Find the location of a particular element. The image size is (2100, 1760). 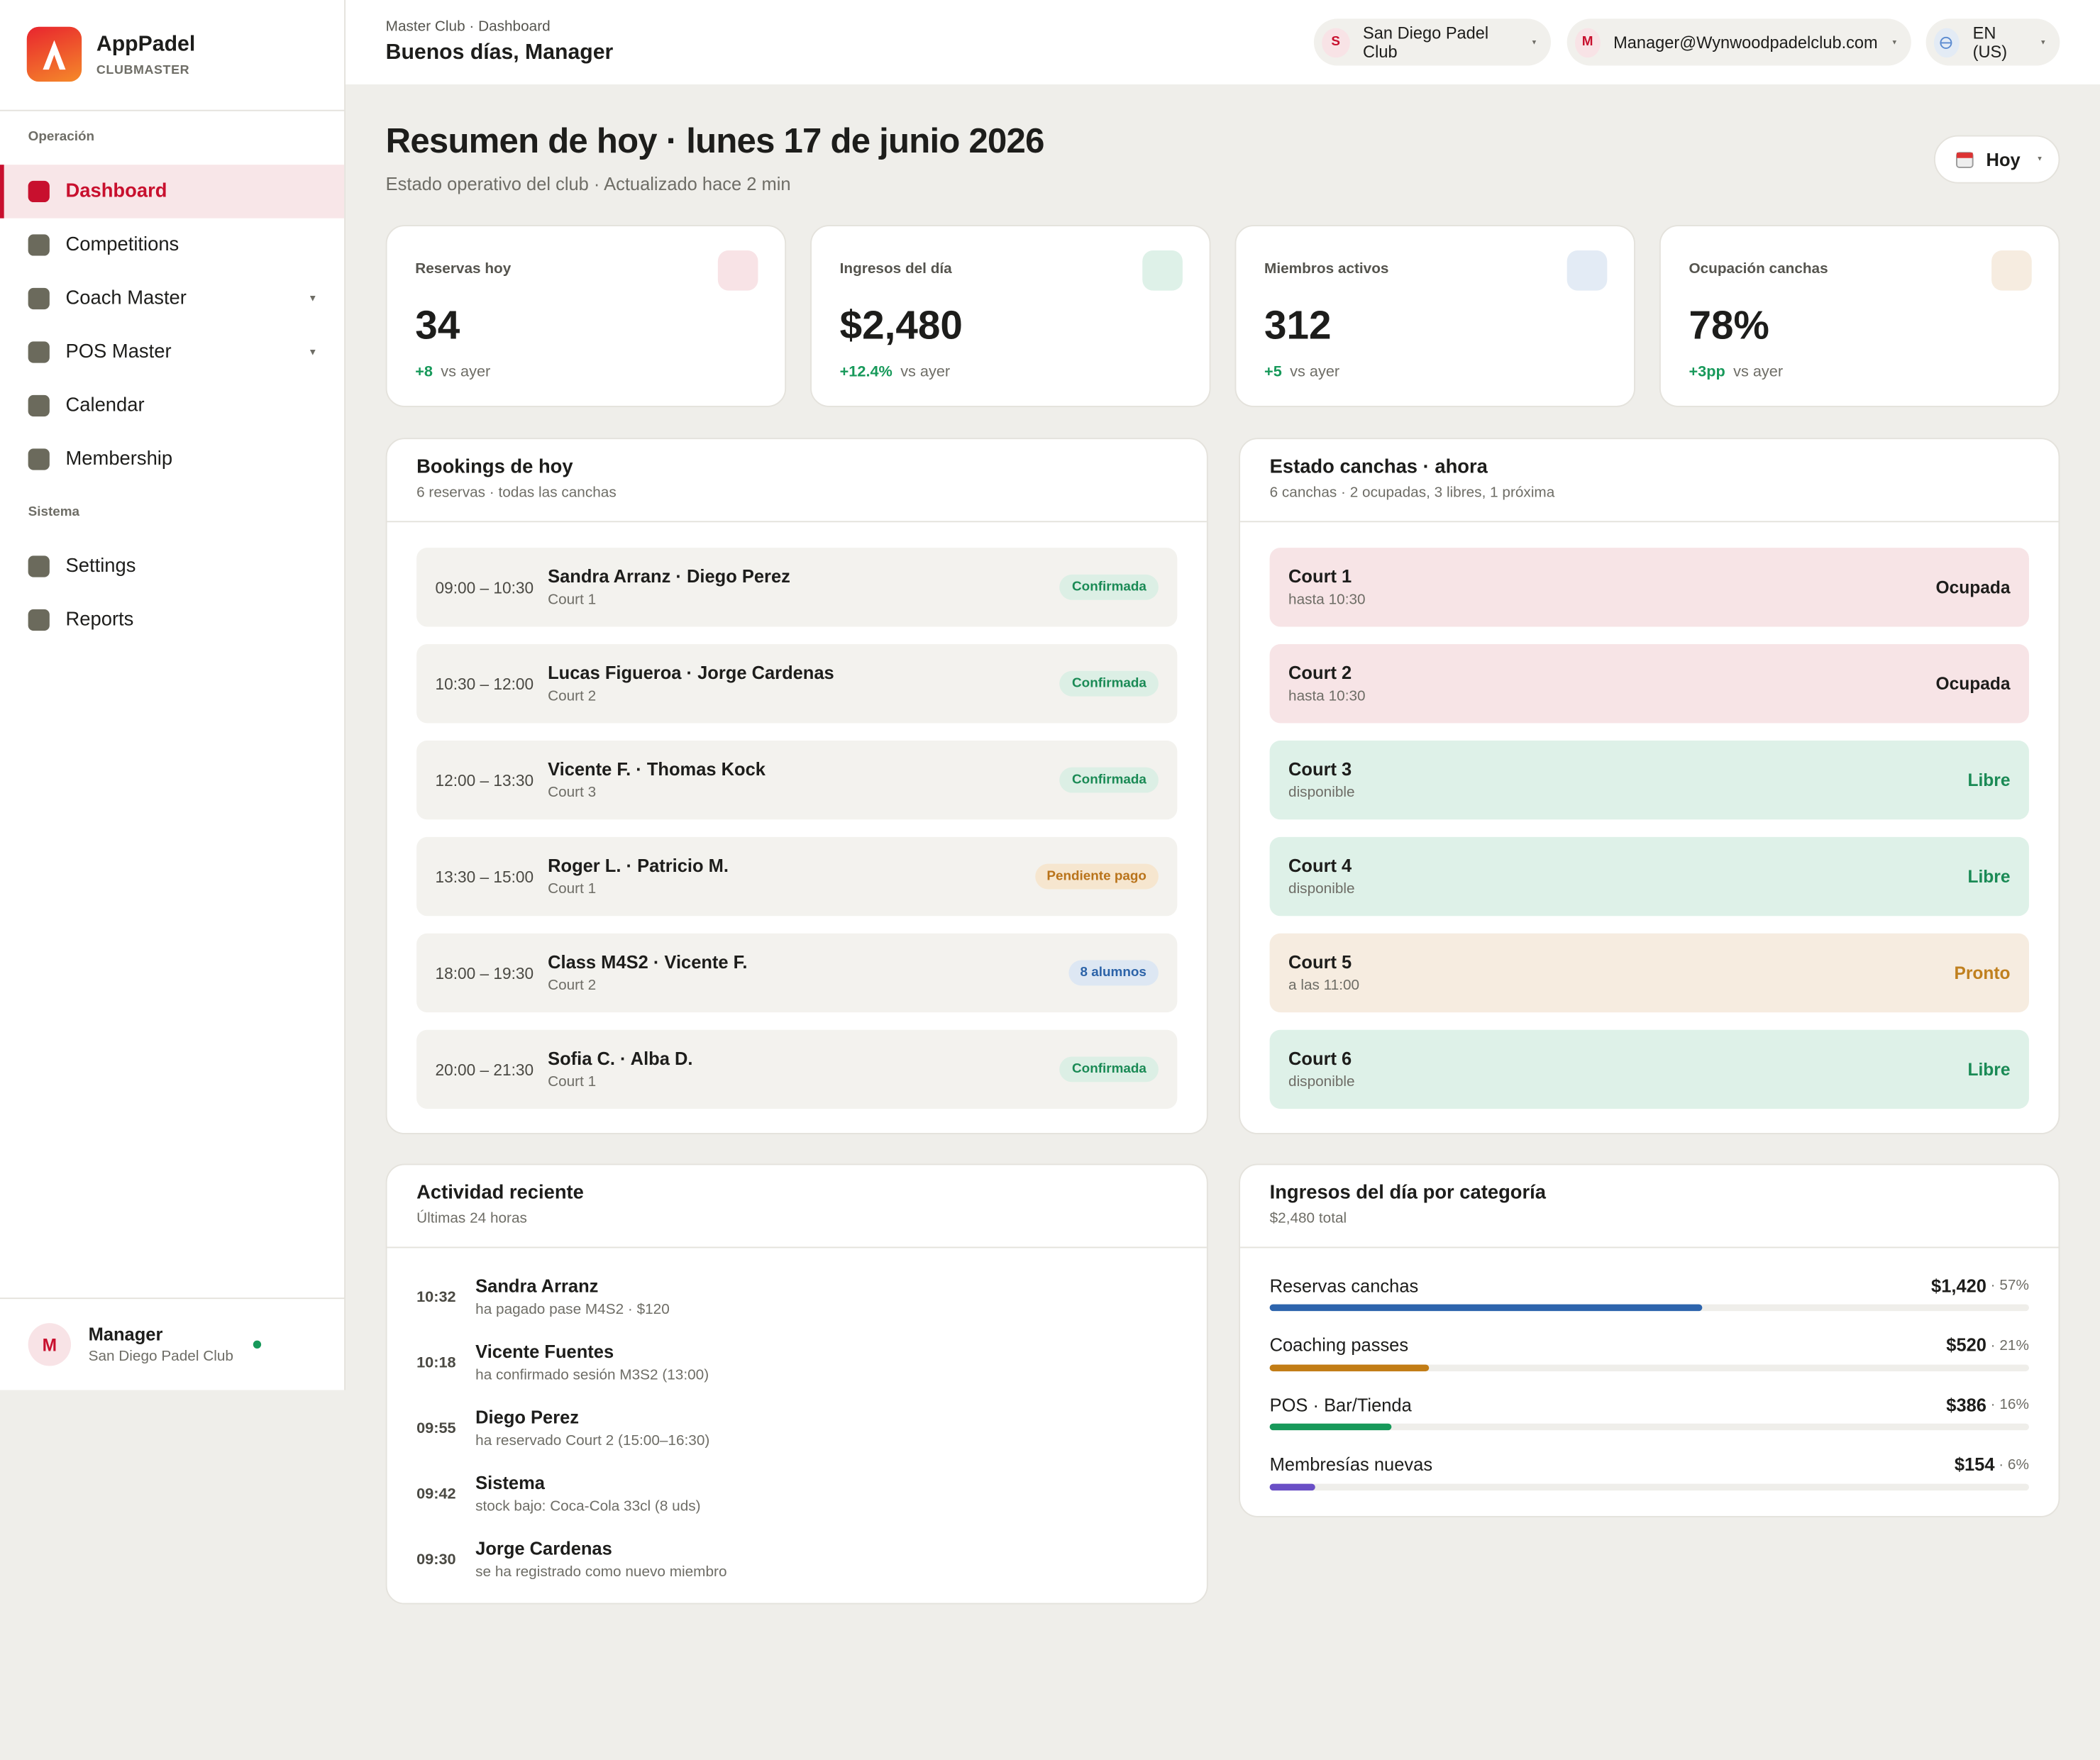

court-row: Court 6 disponible Libre is located at coordinates (1649, 1069).